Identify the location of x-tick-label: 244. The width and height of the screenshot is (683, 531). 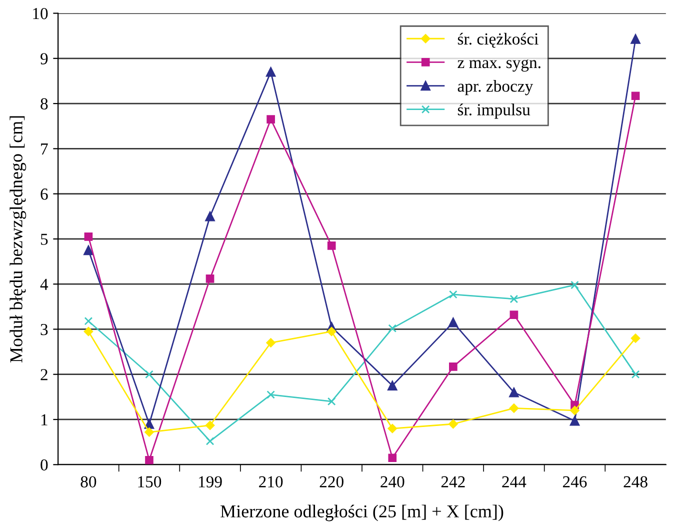
(514, 482).